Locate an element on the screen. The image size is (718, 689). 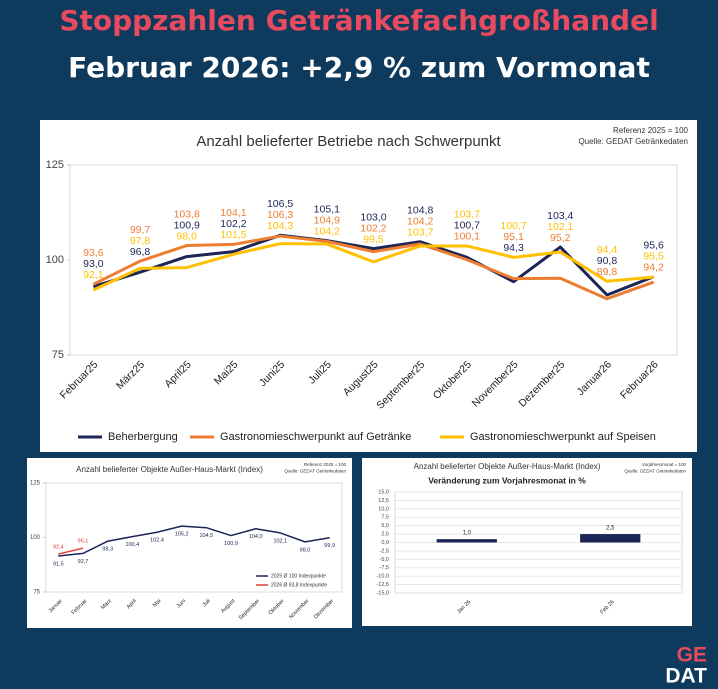
value-label: 90,8 is located at coordinates (607, 261).